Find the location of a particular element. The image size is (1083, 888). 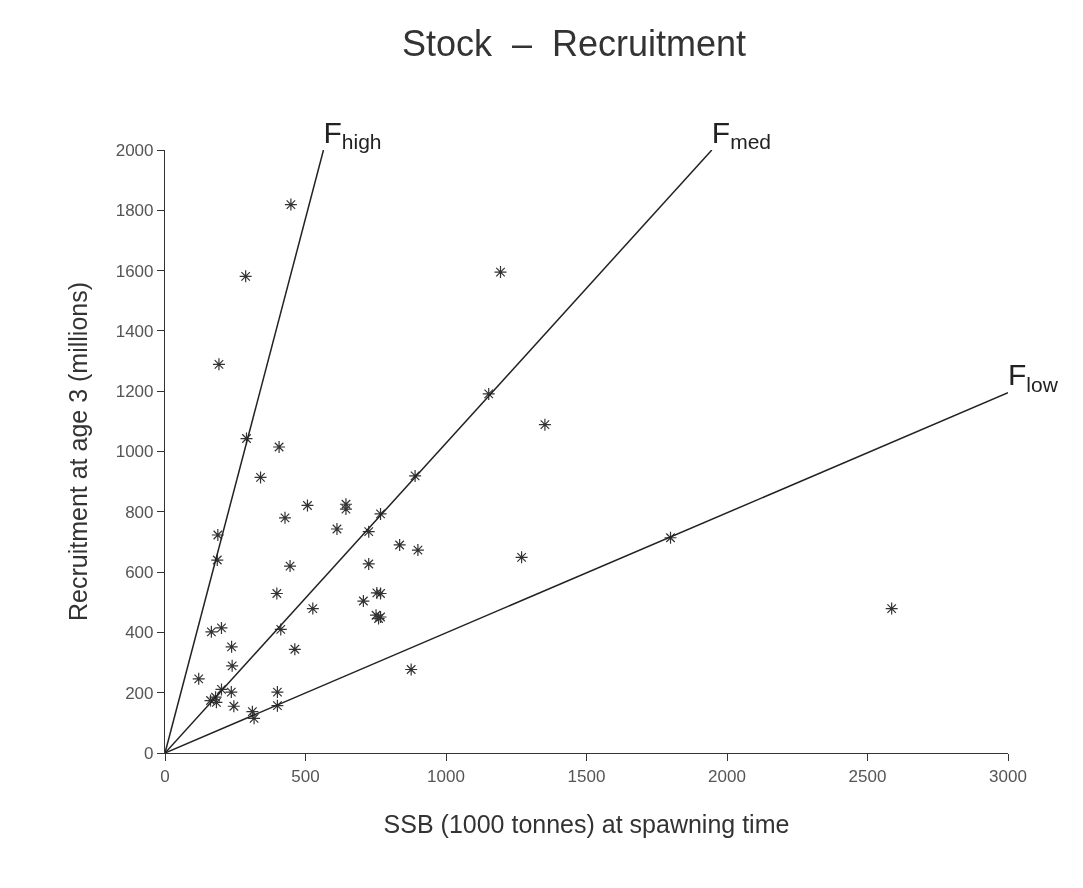

y-tick-label: 200 is located at coordinates (139, 693).